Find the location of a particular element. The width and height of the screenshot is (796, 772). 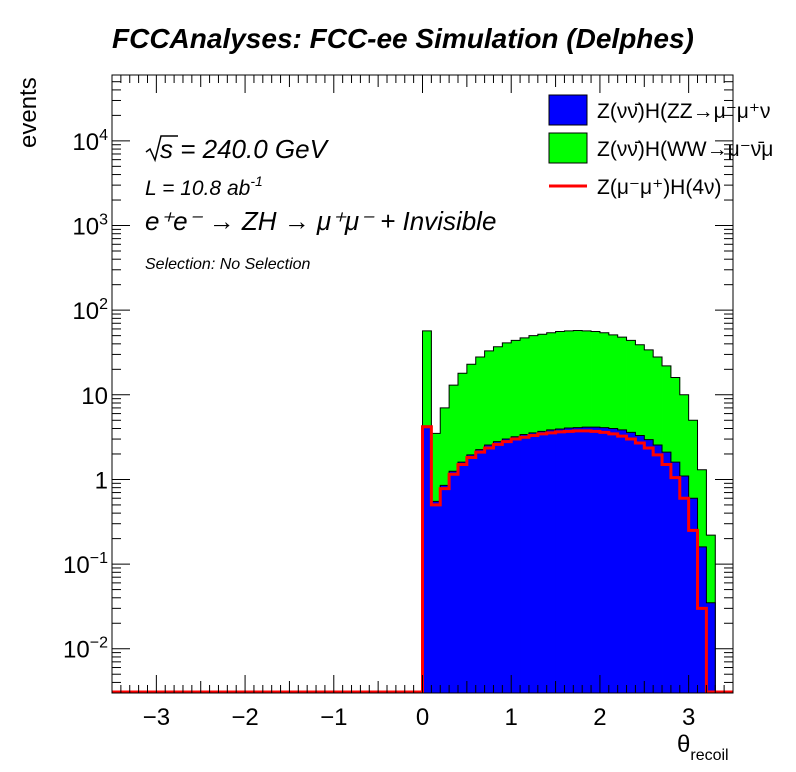

y-tick-label: 10⁴ is located at coordinates (90, 141).